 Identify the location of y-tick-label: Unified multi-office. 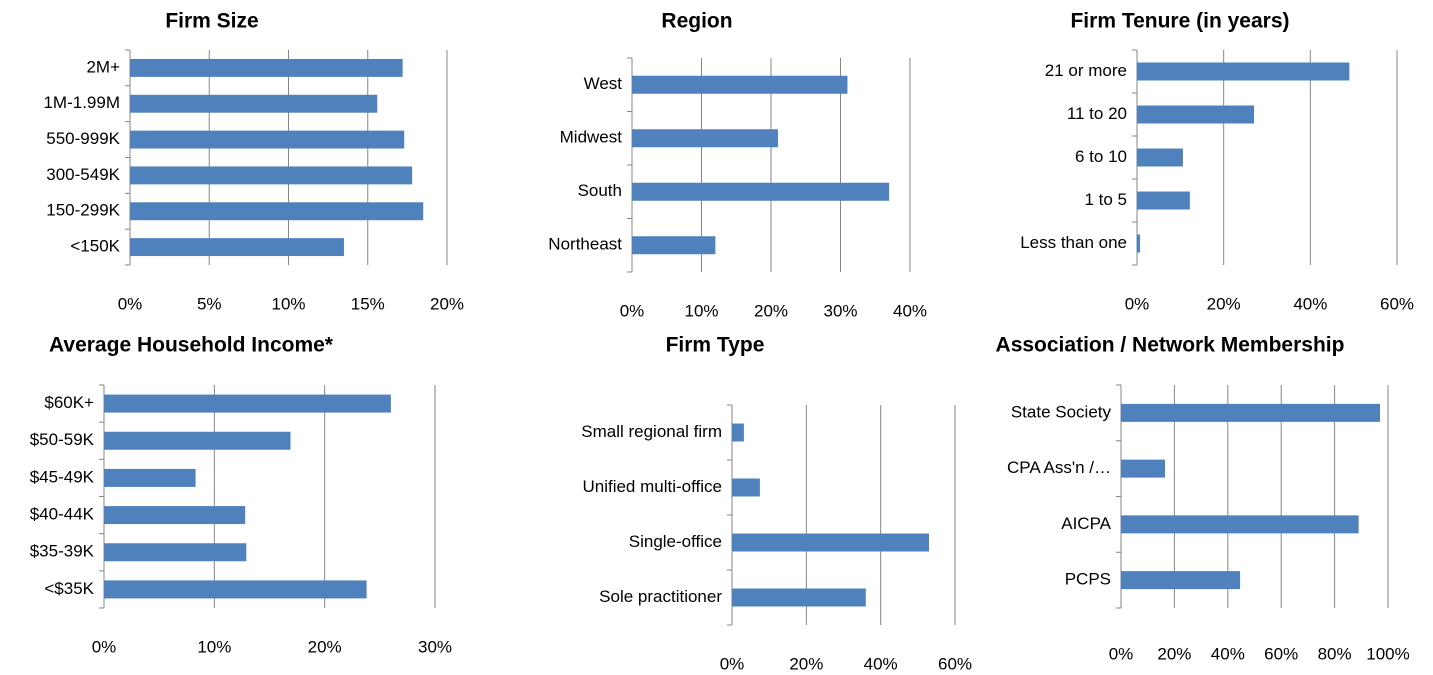
(652, 486).